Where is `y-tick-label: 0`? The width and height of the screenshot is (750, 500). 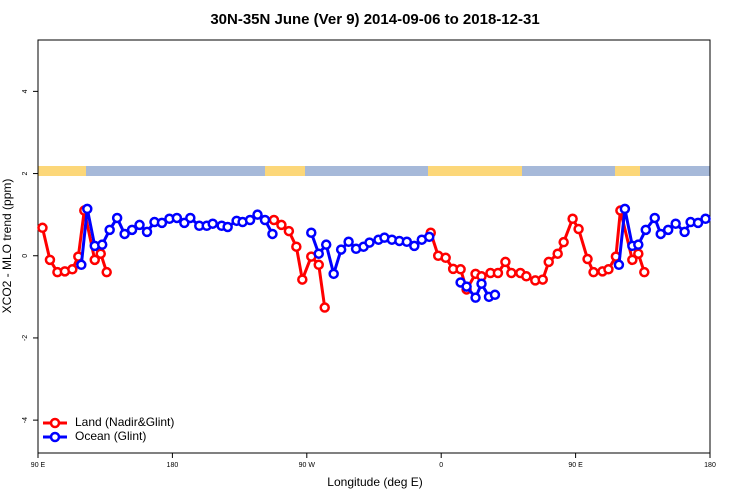 y-tick-label: 0 is located at coordinates (25, 256).